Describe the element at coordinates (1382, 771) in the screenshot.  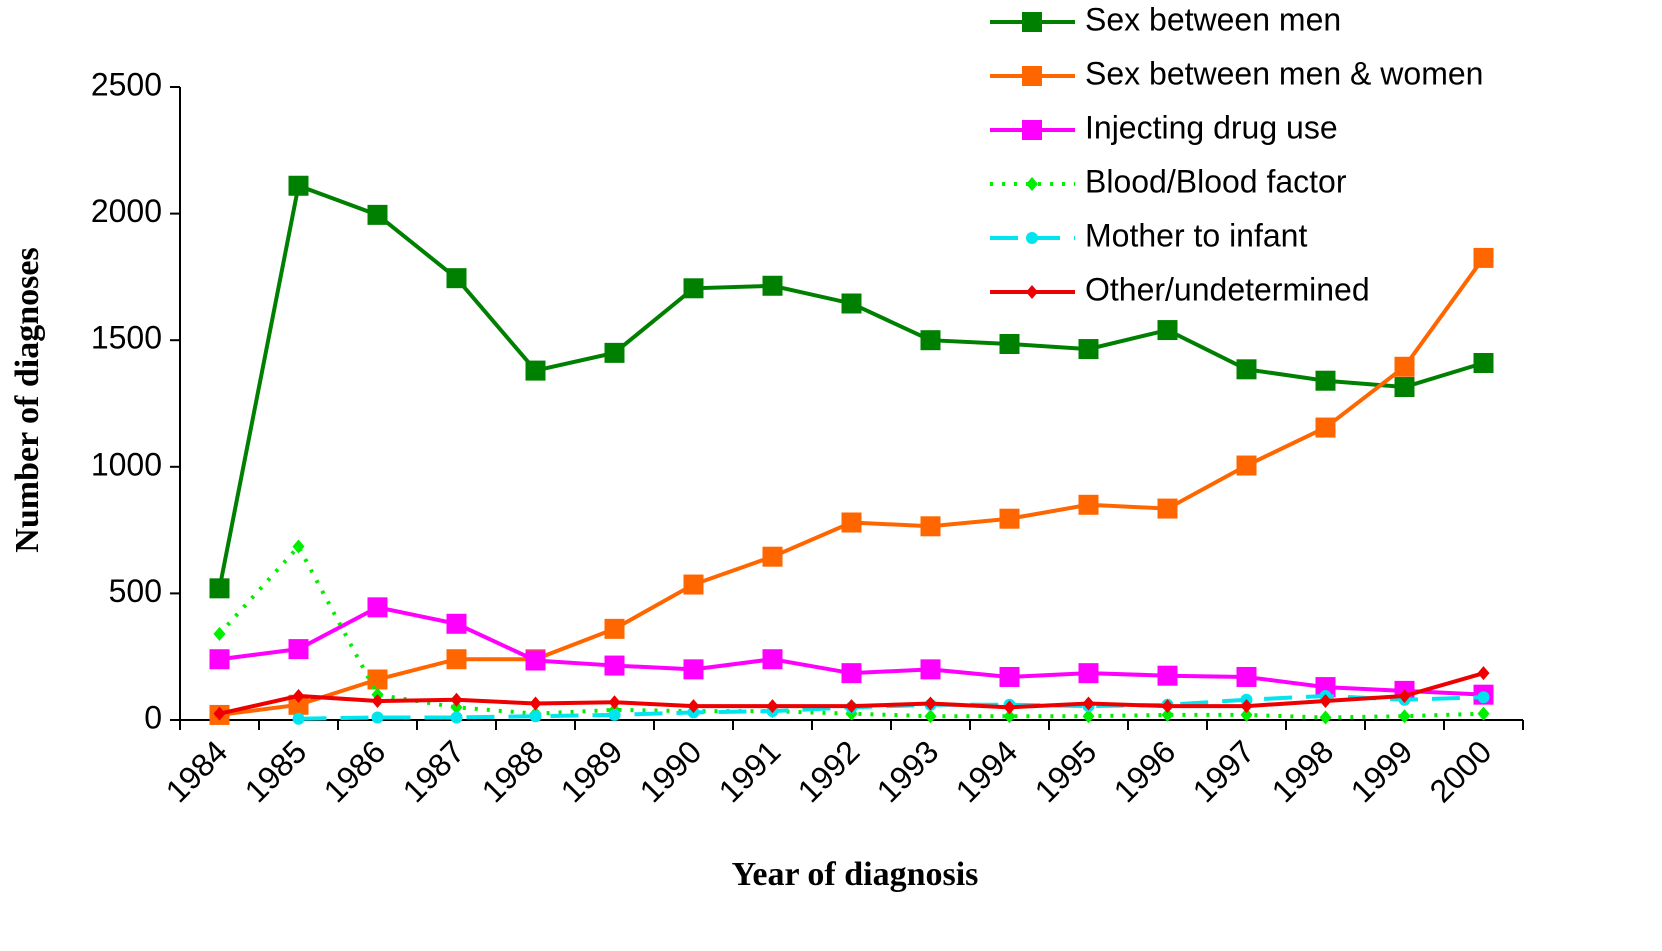
I see `x-tick-label: 1999` at that location.